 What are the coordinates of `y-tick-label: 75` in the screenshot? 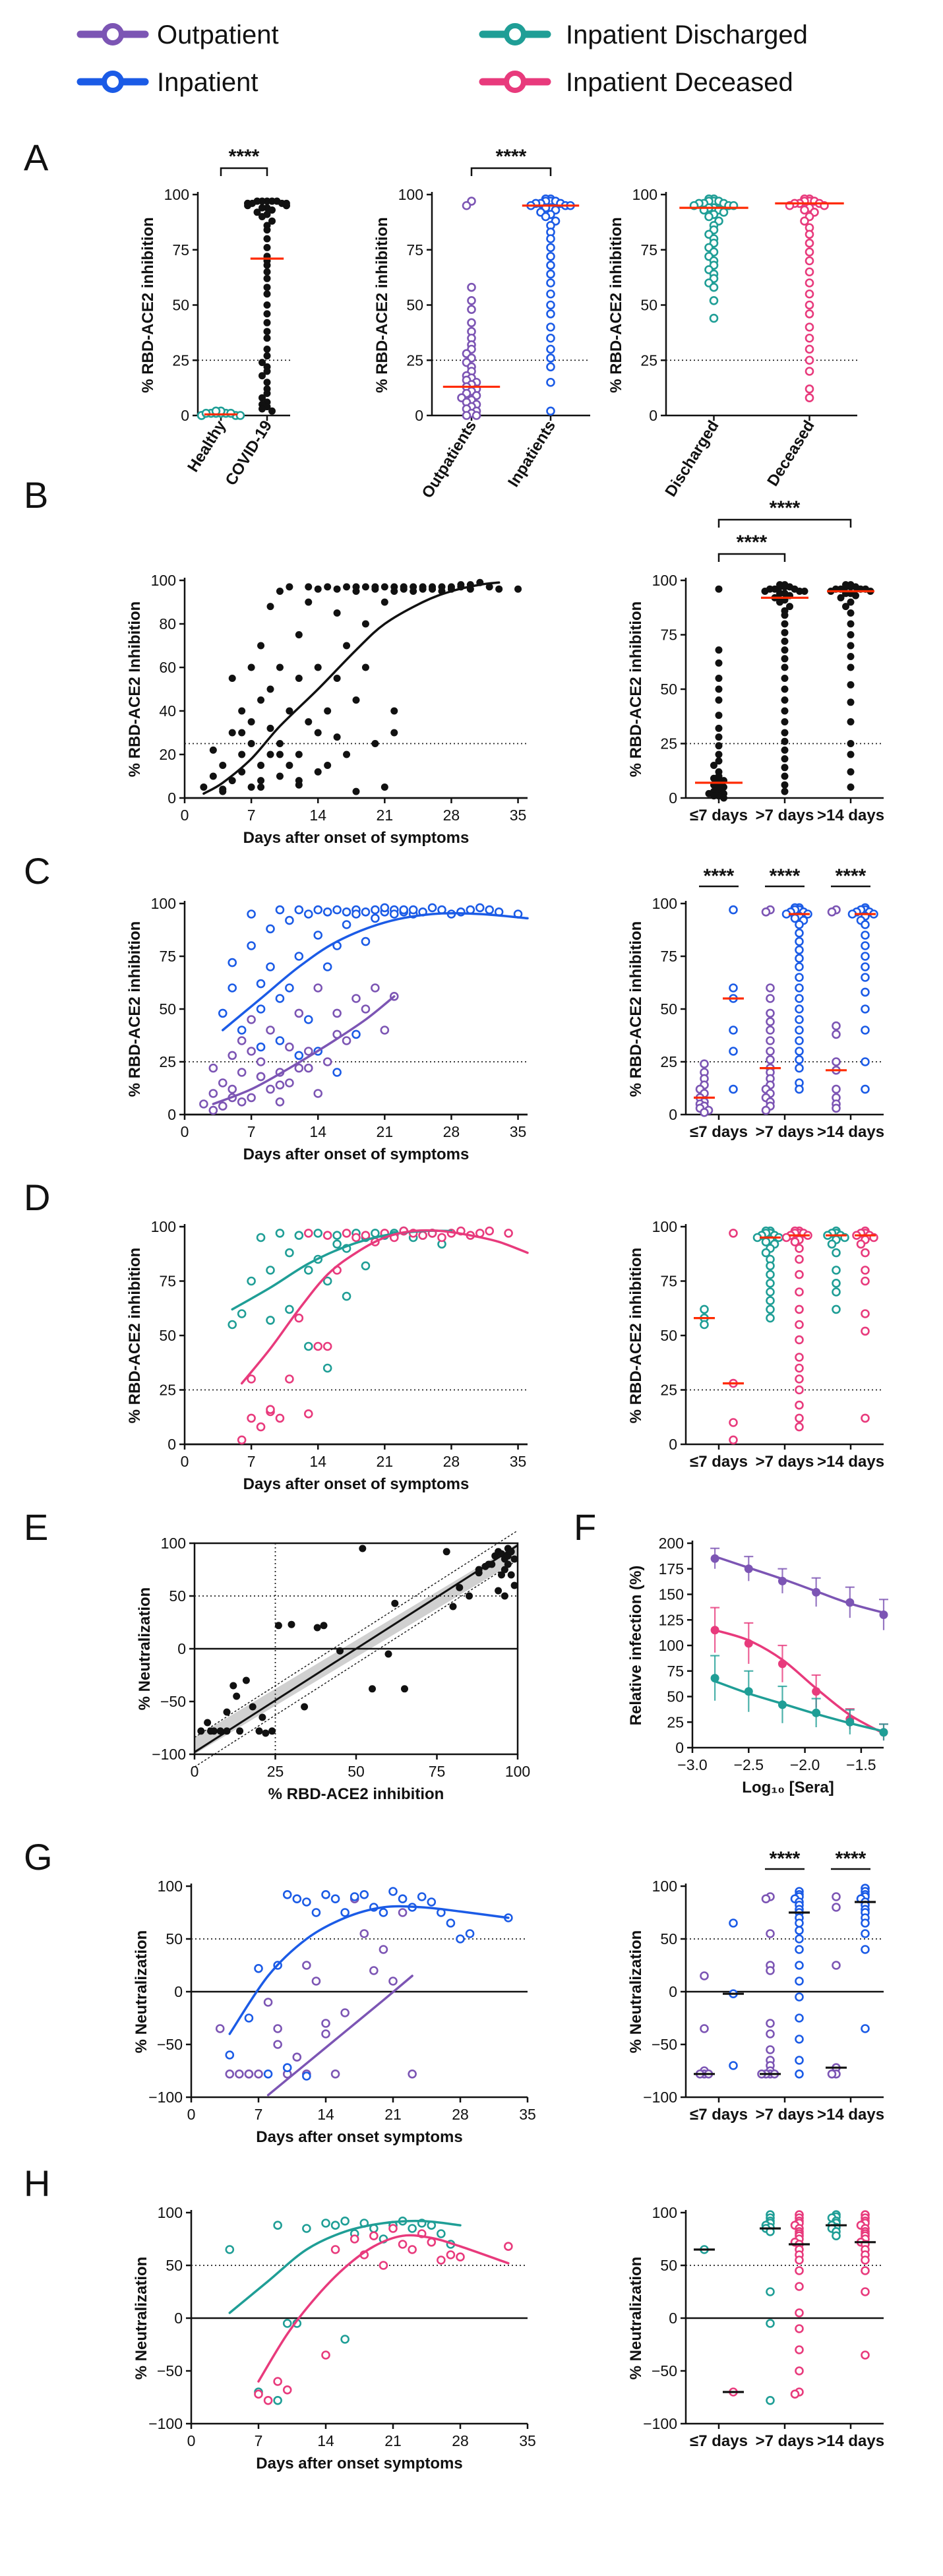 It's located at (181, 250).